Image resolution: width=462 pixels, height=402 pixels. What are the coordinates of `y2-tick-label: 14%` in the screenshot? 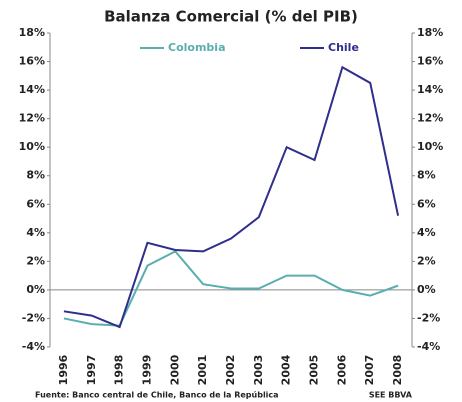 It's located at (430, 89).